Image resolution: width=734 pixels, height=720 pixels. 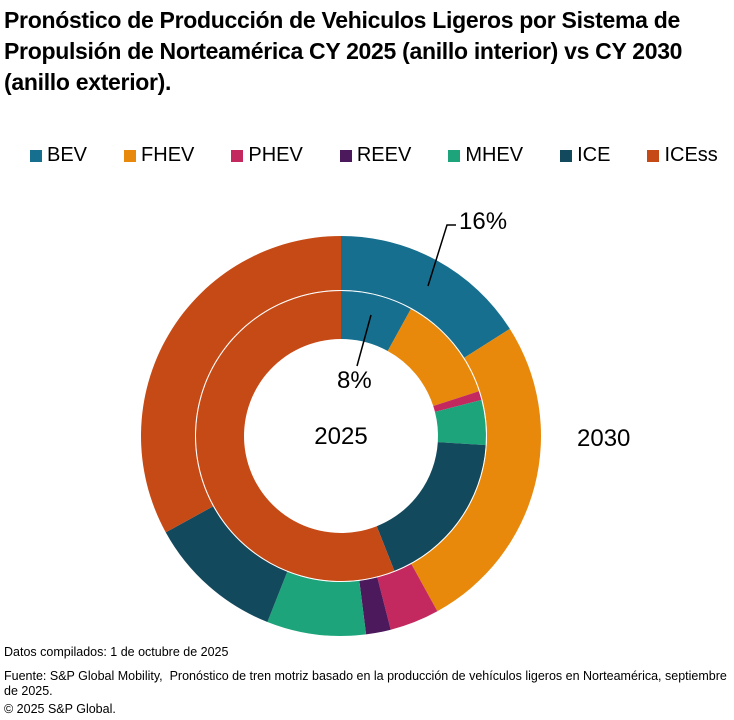 I want to click on legend-label-phev: PHEV, so click(x=275, y=155).